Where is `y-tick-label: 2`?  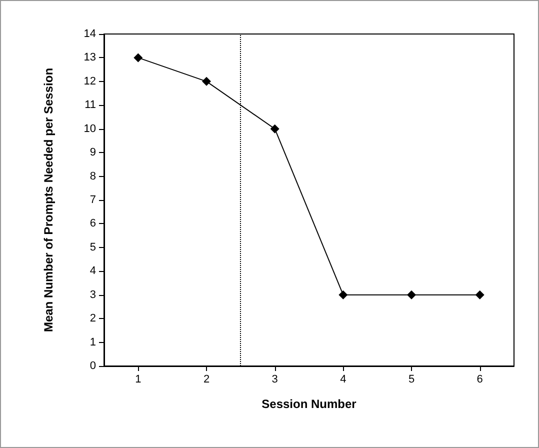
y-tick-label: 2 is located at coordinates (93, 318).